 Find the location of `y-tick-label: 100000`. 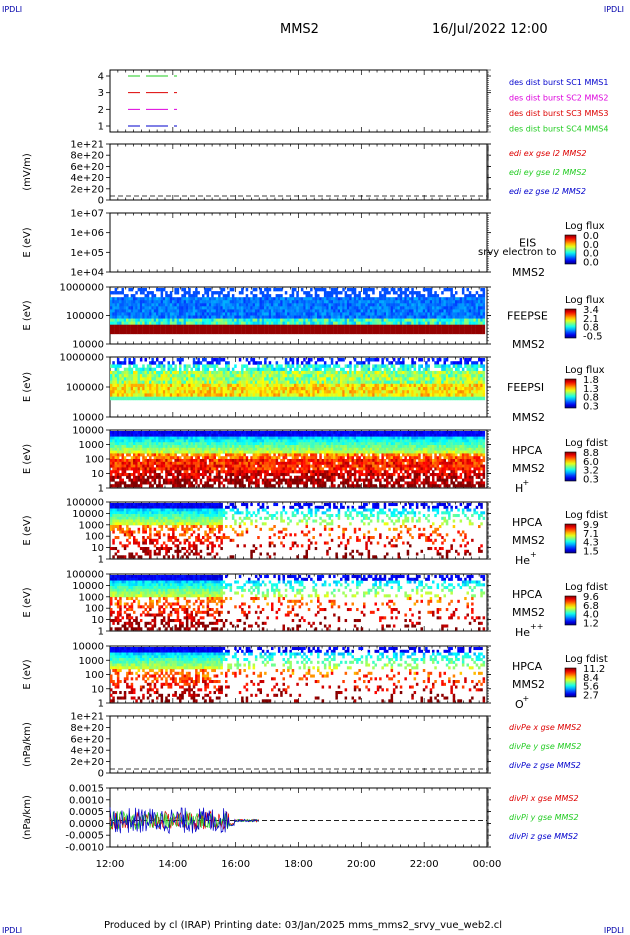

y-tick-label: 100000 is located at coordinates (85, 316).